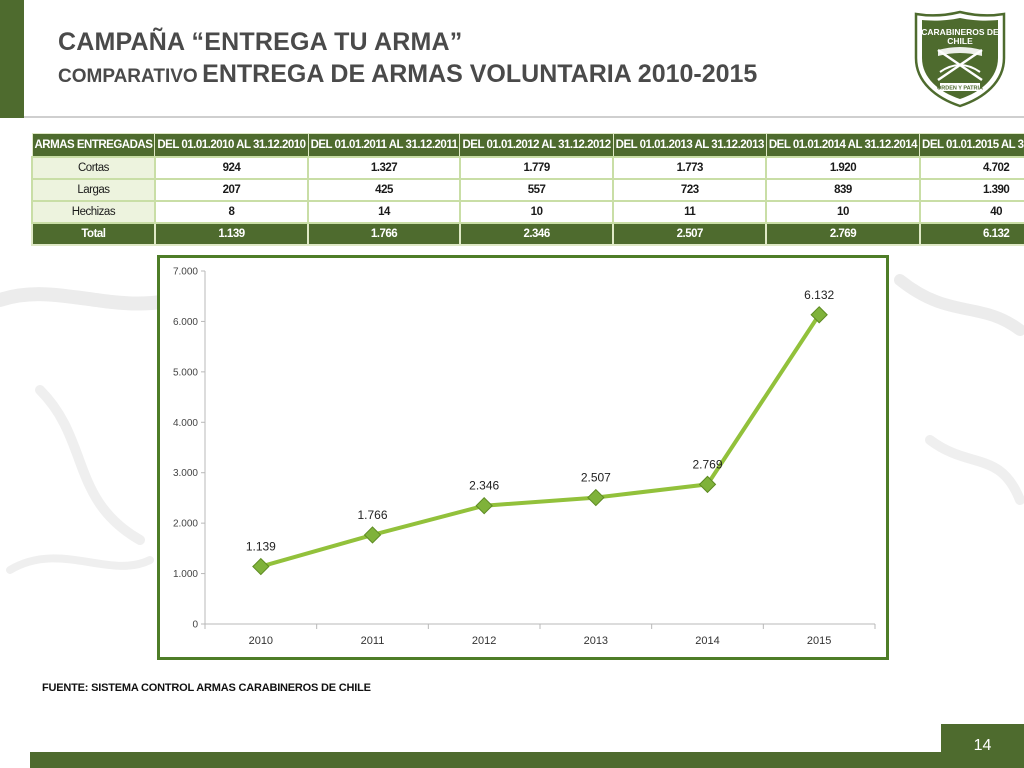 Image resolution: width=1024 pixels, height=768 pixels. I want to click on table-cell: 924, so click(231, 167).